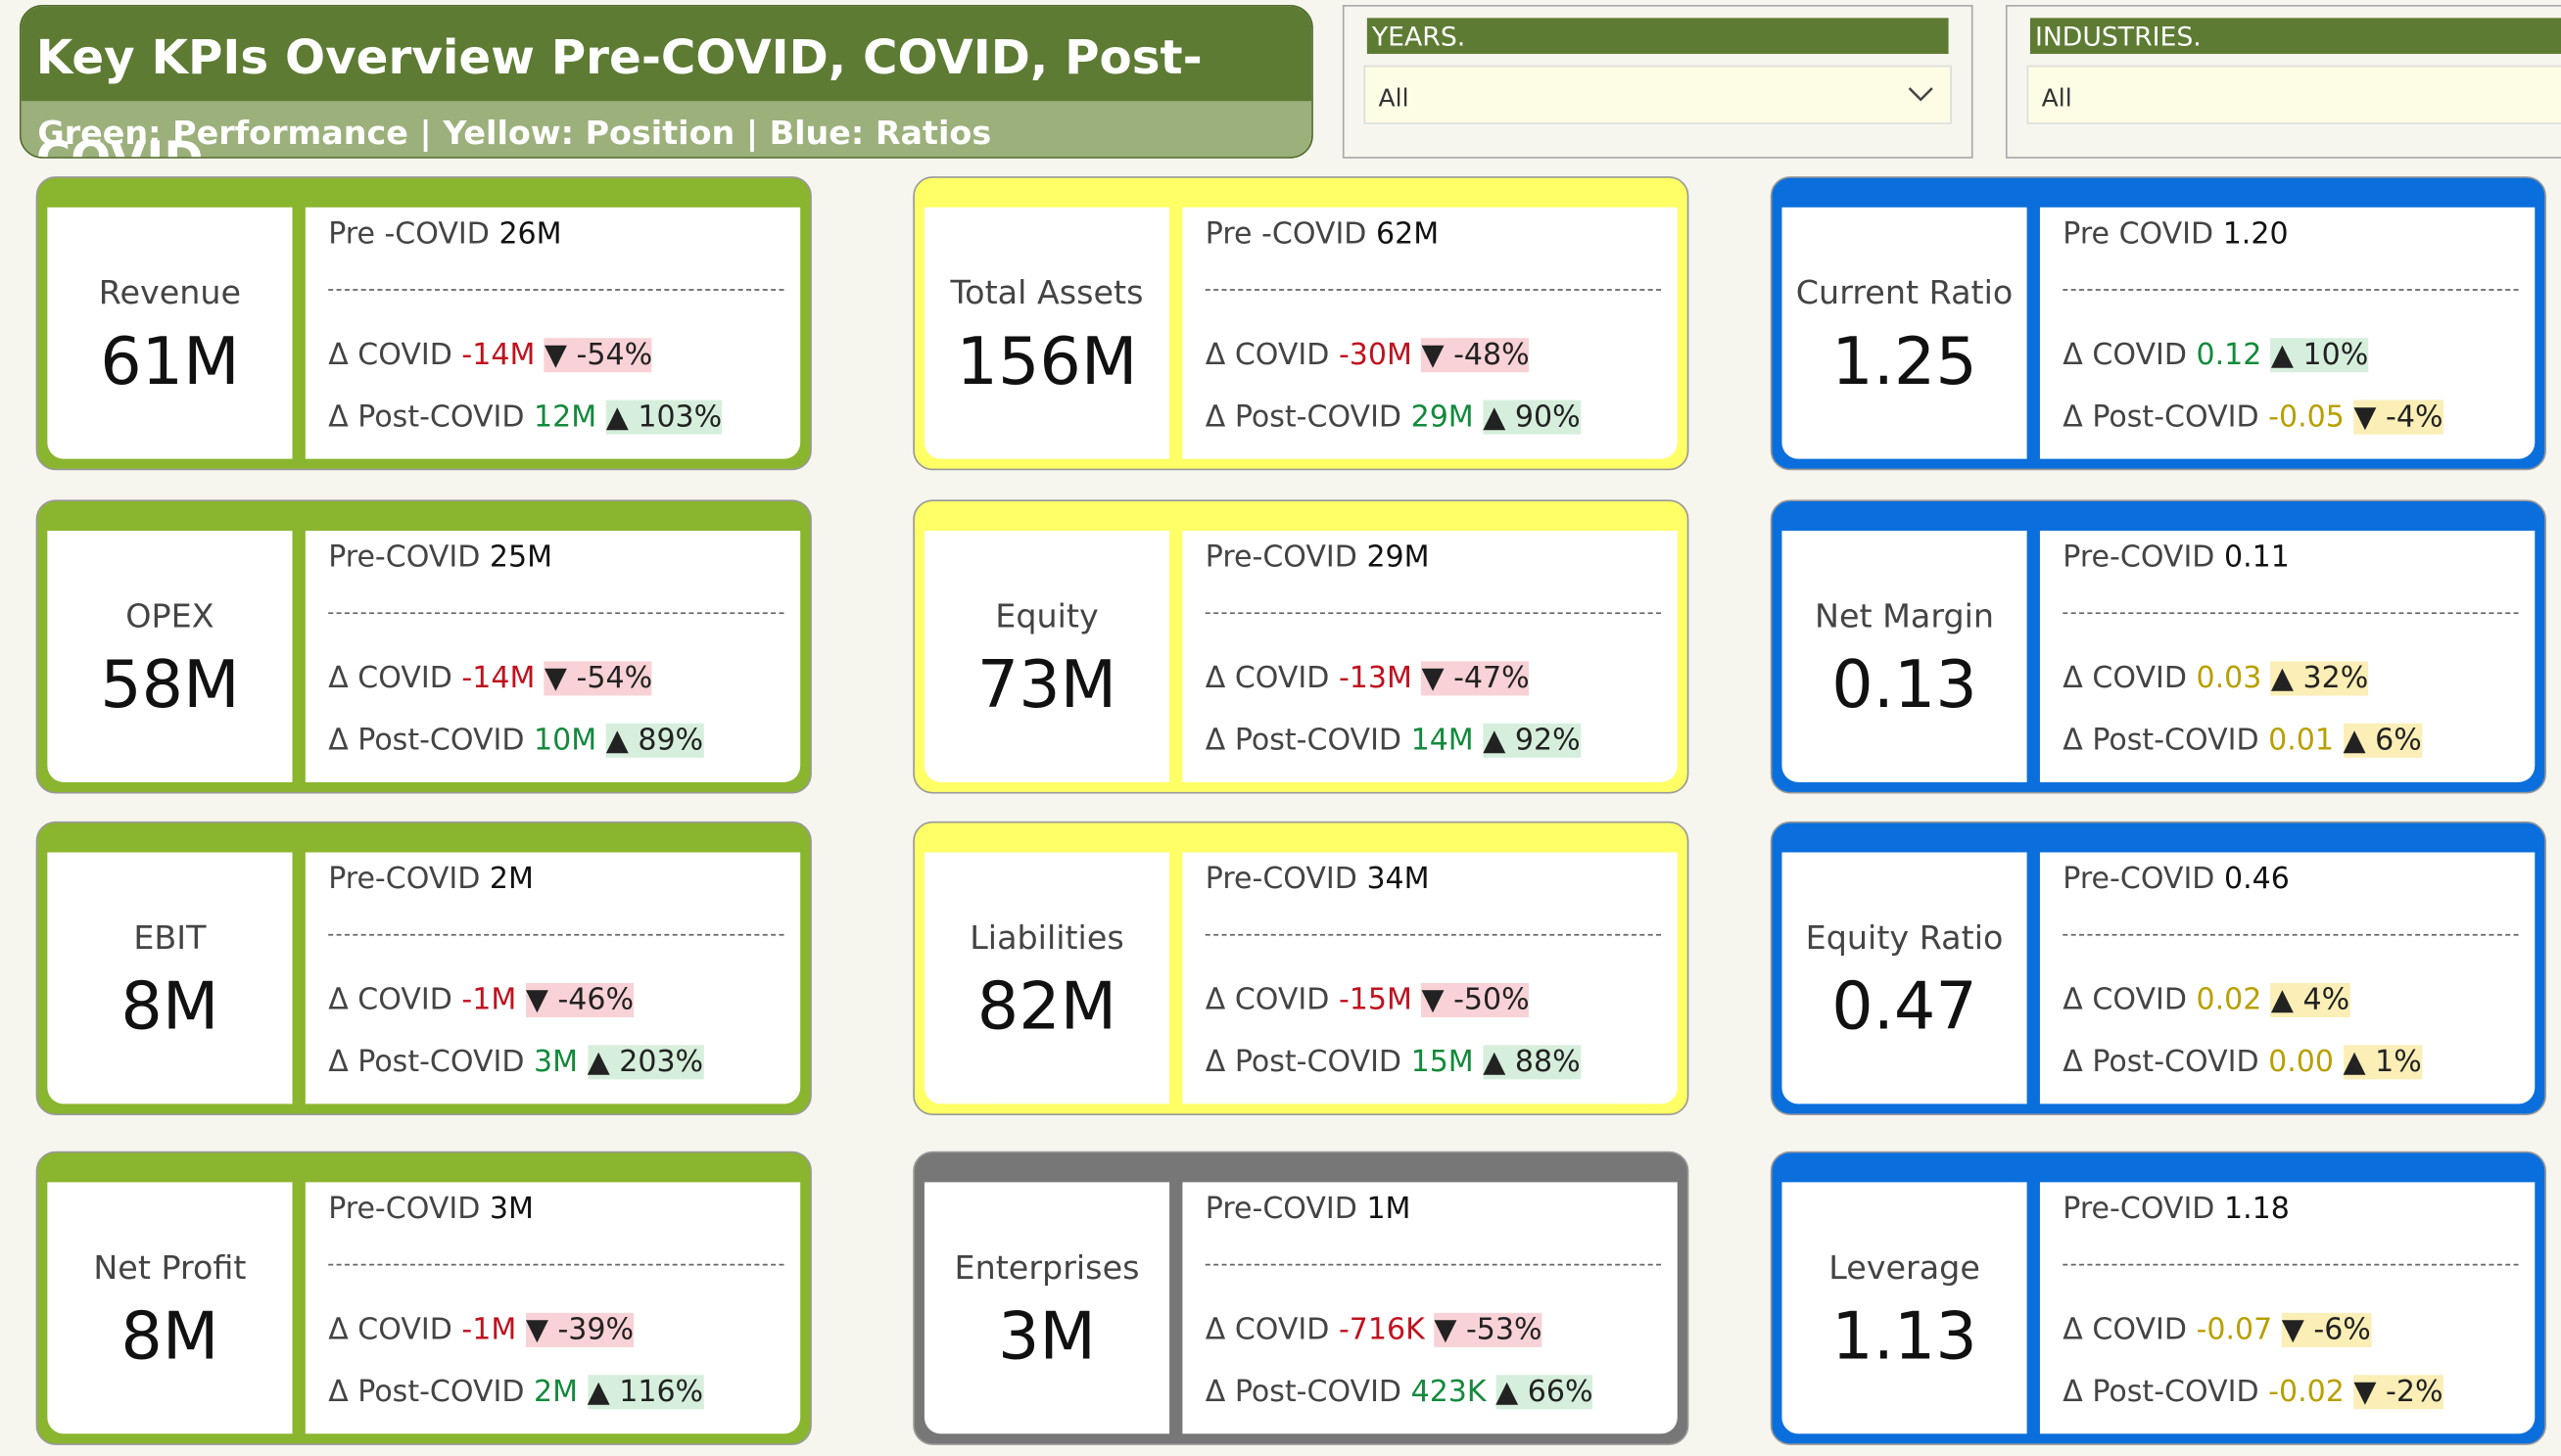  Describe the element at coordinates (2176, 1209) in the screenshot. I see `pre-line: Pre-COVID 1.18` at that location.